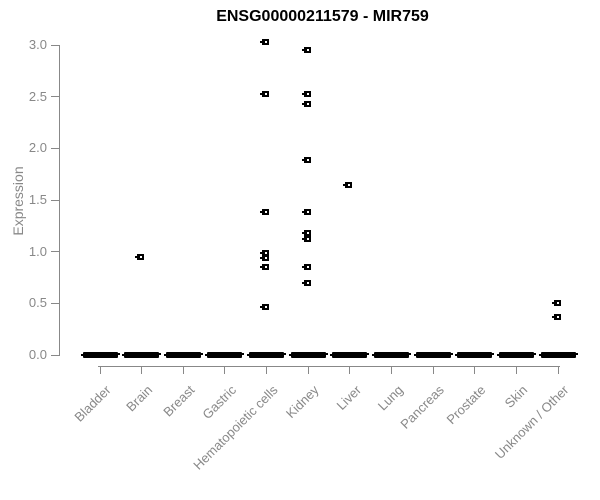 This screenshot has width=600, height=500. I want to click on x-category-label: Unknown / Other, so click(532, 422).